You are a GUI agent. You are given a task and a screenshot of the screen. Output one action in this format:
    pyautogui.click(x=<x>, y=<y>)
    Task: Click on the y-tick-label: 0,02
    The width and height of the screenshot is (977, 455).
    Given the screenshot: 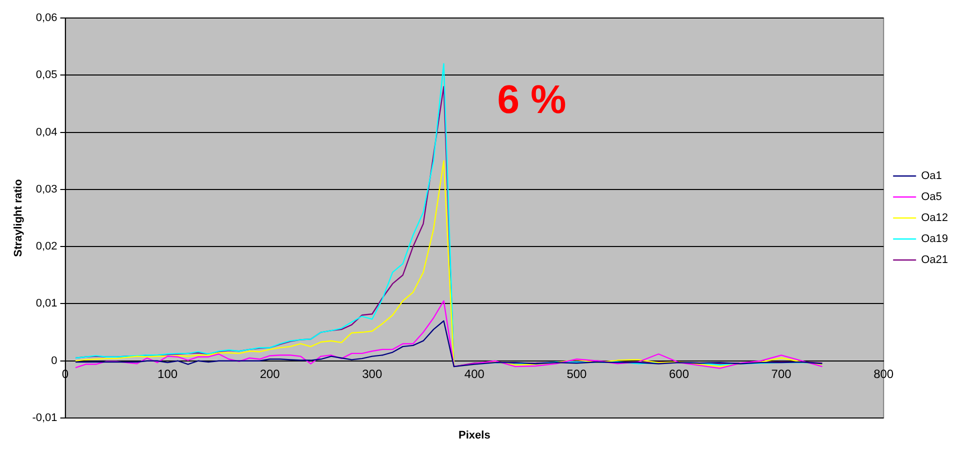 What is the action you would take?
    pyautogui.click(x=47, y=246)
    